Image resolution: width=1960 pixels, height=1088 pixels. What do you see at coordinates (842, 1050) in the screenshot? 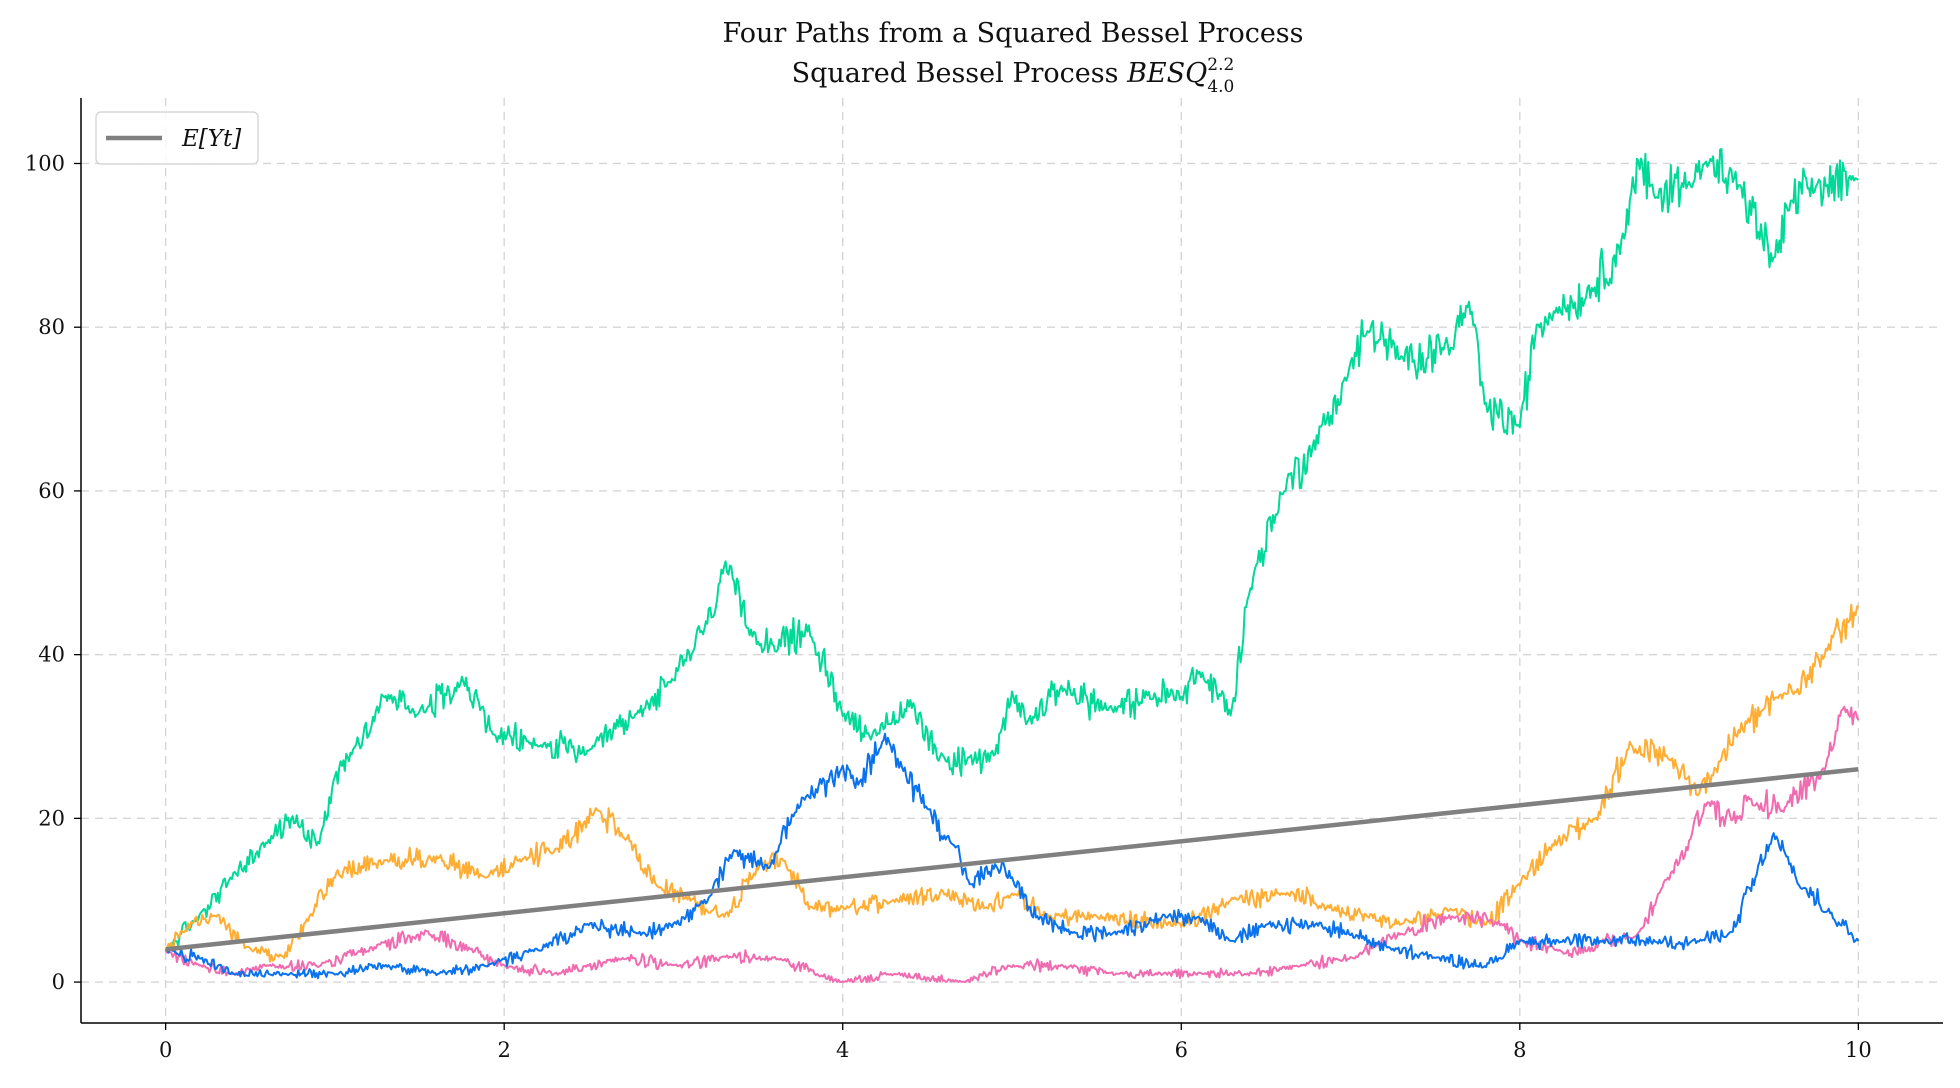
I see `x-tick-label-2: 4` at bounding box center [842, 1050].